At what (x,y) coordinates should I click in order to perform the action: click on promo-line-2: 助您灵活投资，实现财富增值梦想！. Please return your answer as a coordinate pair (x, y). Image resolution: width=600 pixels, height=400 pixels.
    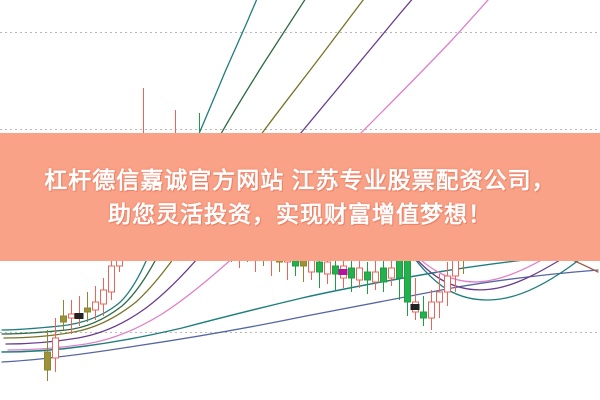
    Looking at the image, I should click on (300, 214).